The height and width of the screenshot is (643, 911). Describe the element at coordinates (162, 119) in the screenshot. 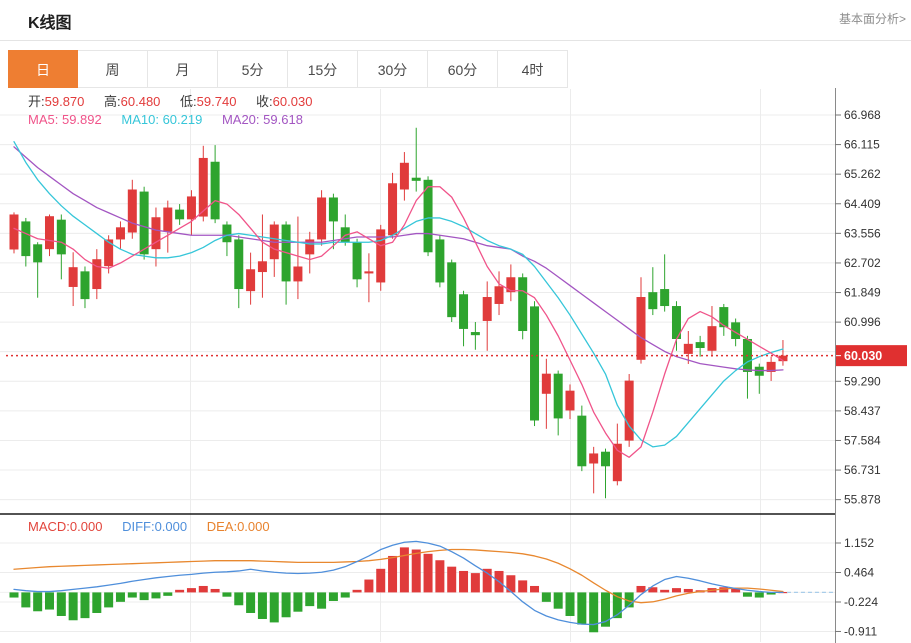

I see `ma10-legend: MA10: 60.219` at that location.